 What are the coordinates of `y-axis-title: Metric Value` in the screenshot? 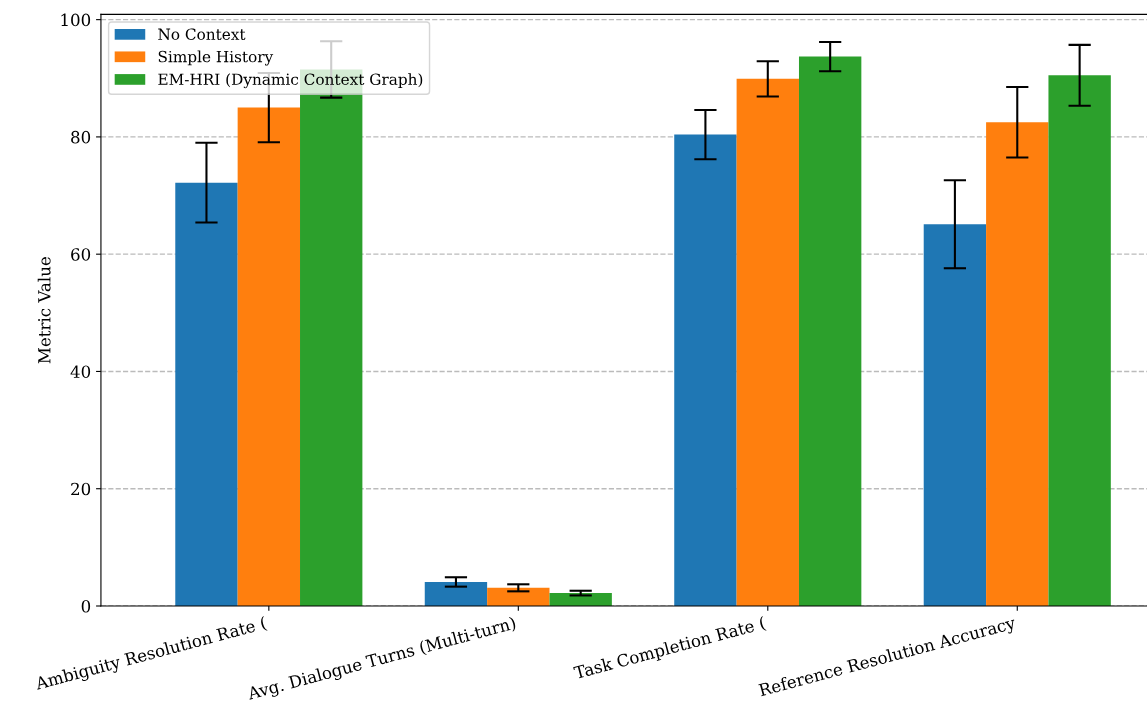 It's located at (44, 310).